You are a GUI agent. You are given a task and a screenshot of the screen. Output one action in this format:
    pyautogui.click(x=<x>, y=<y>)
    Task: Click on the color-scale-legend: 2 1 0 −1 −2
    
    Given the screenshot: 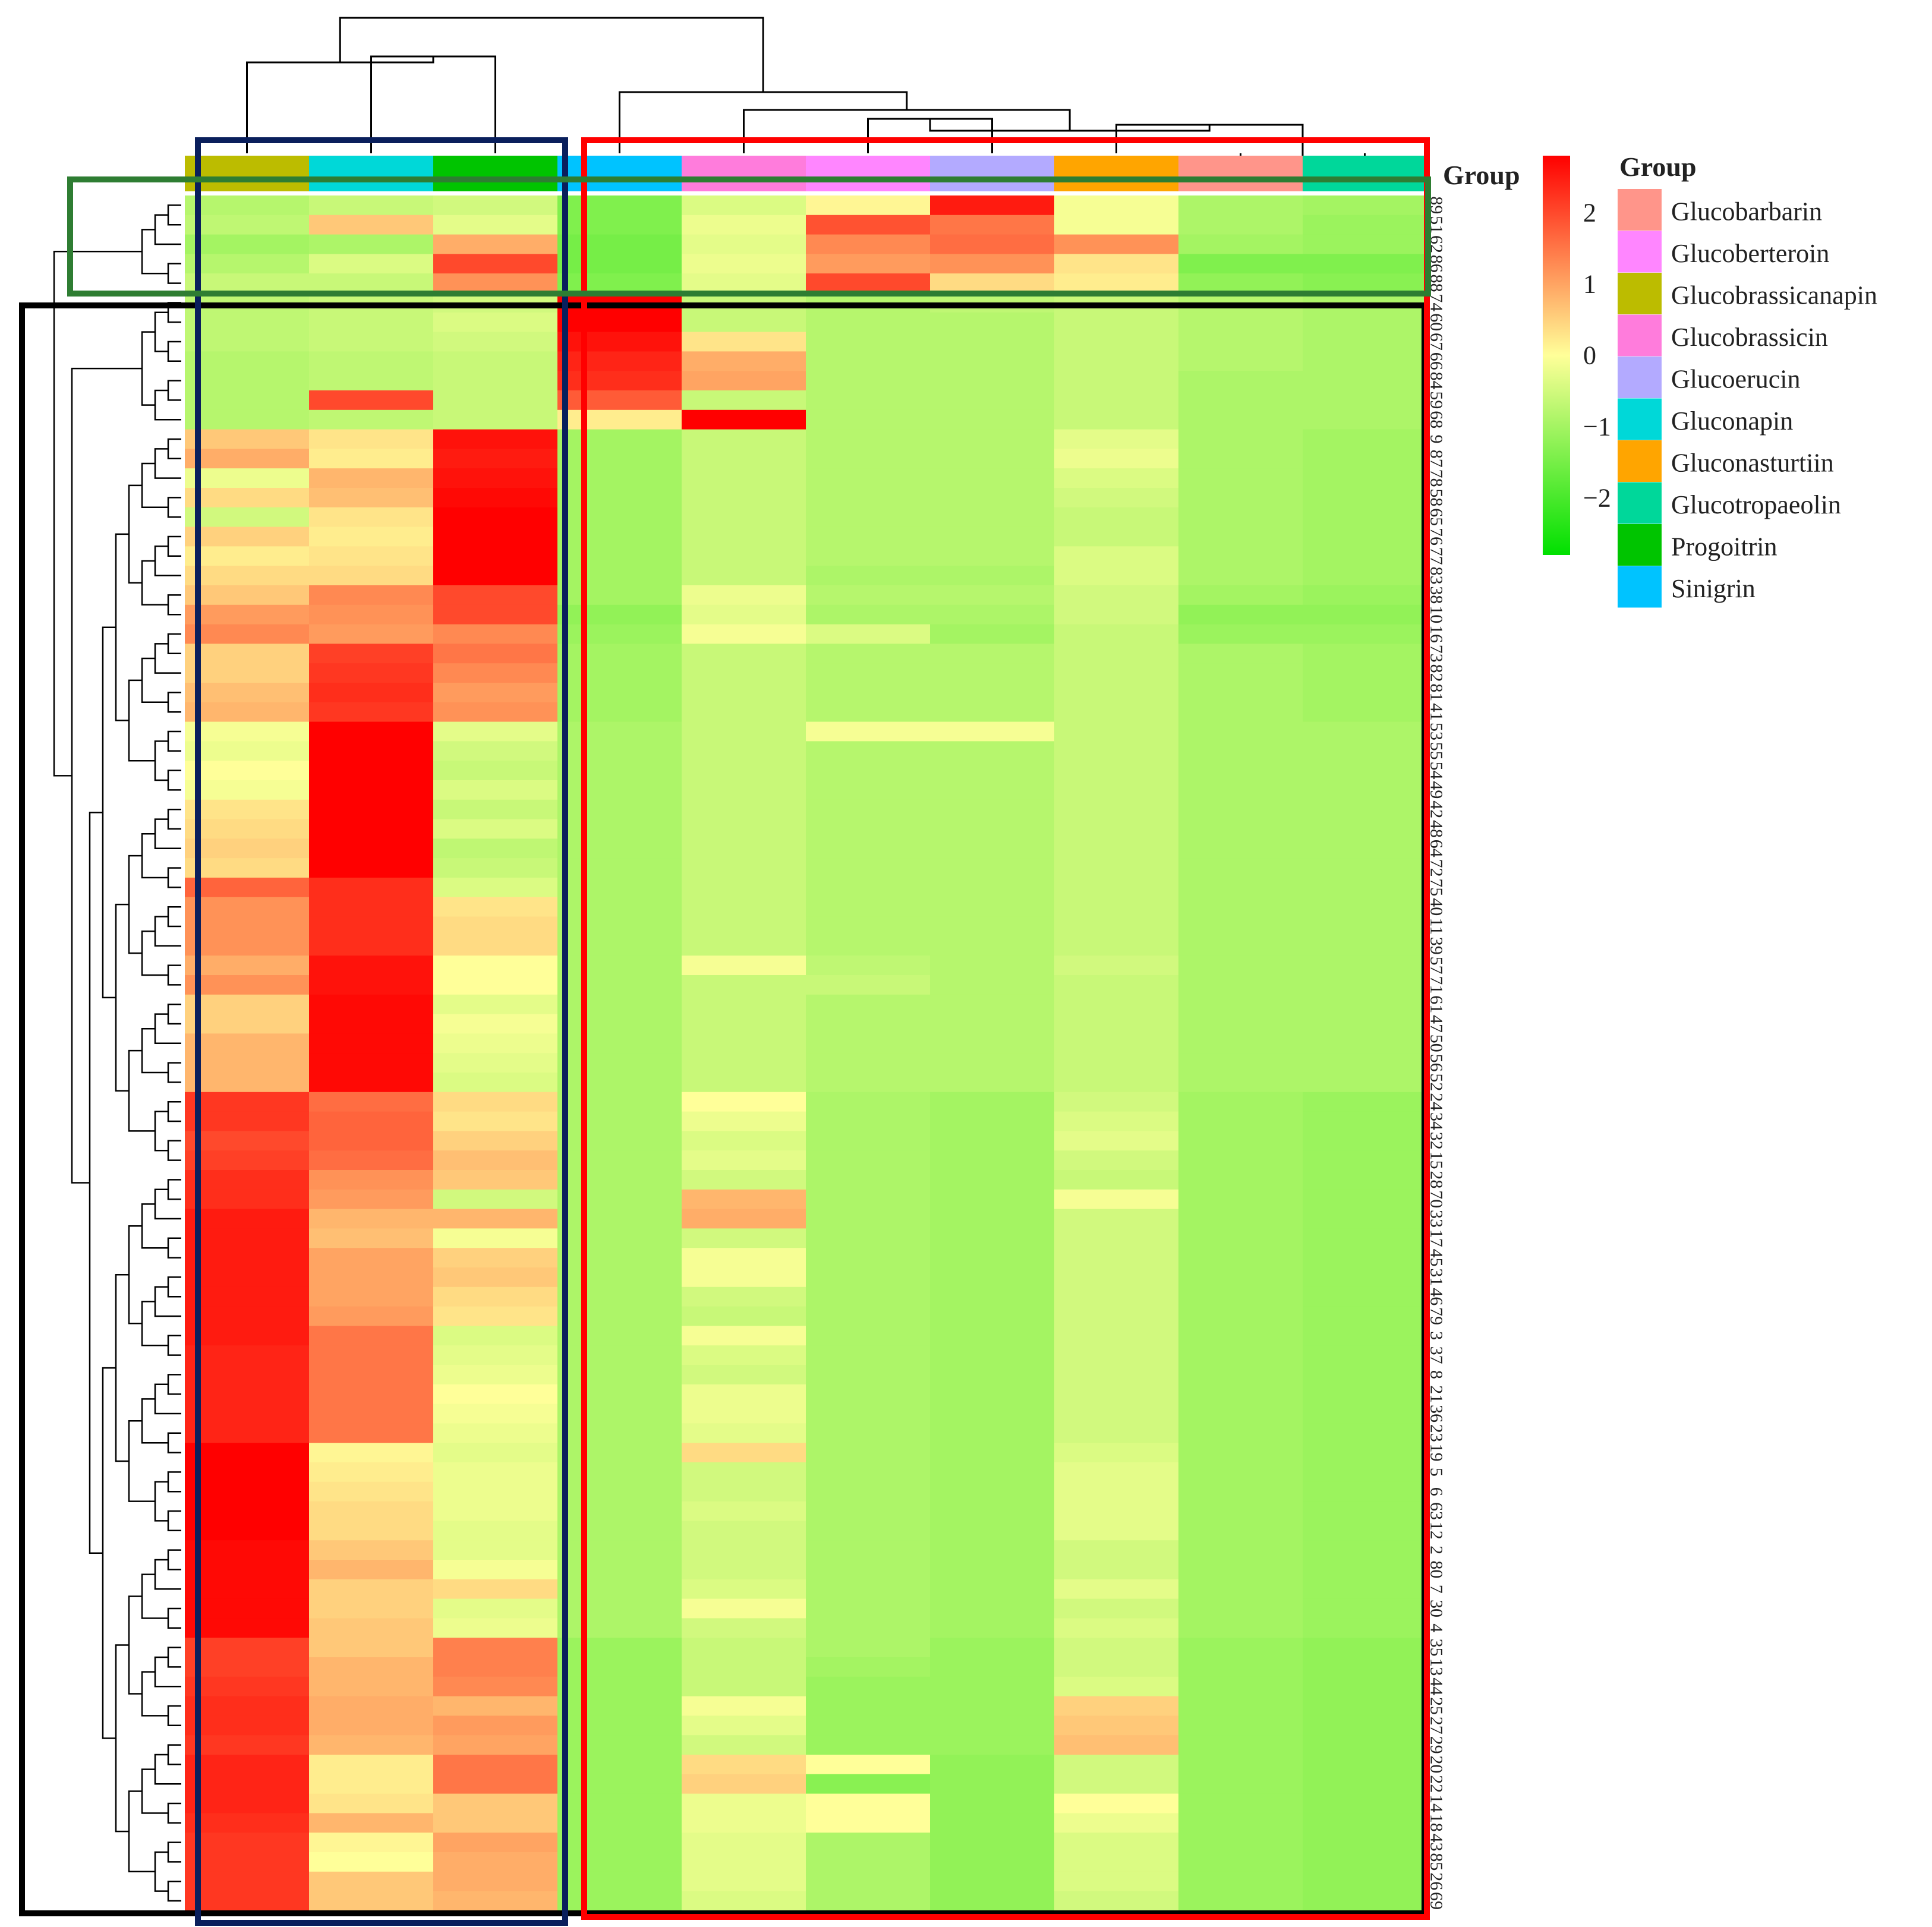 What is the action you would take?
    pyautogui.click(x=1577, y=355)
    